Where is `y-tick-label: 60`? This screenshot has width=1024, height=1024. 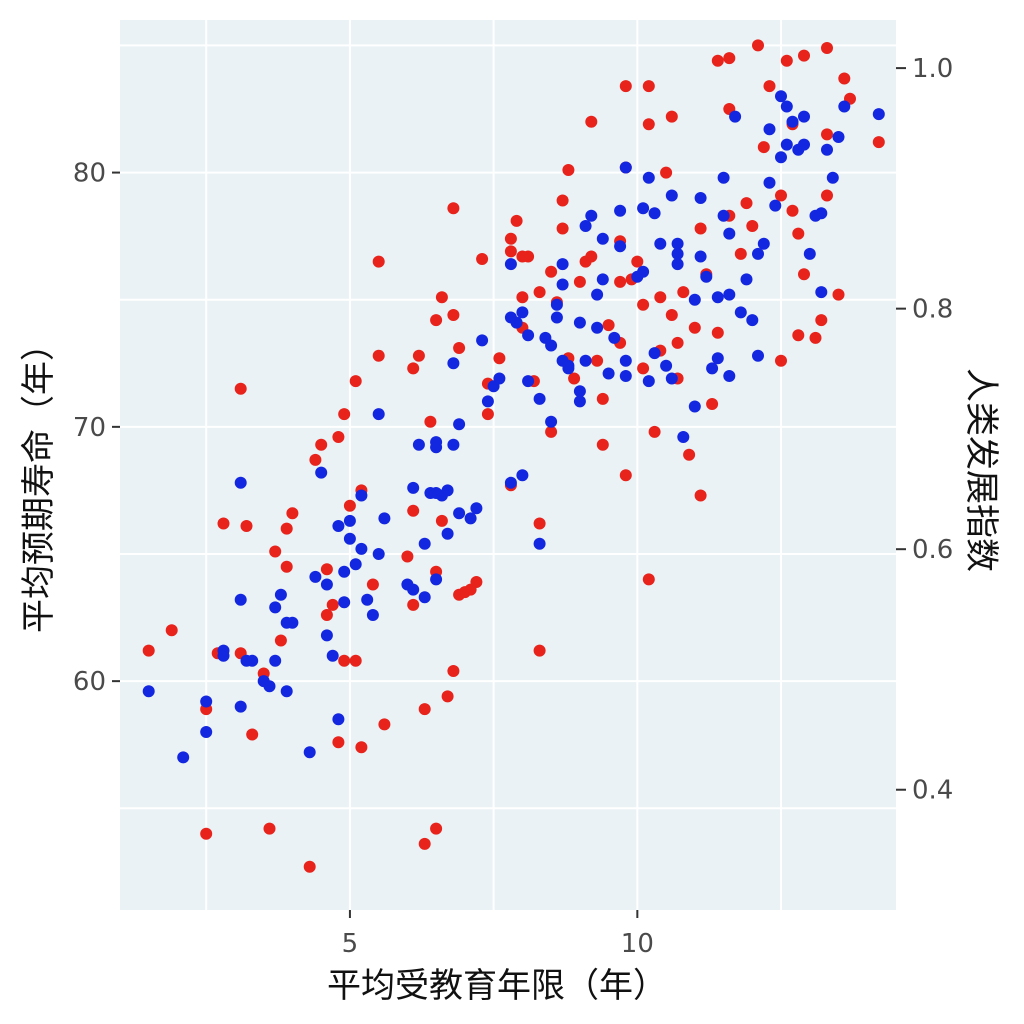
y-tick-label: 60 is located at coordinates (89, 682).